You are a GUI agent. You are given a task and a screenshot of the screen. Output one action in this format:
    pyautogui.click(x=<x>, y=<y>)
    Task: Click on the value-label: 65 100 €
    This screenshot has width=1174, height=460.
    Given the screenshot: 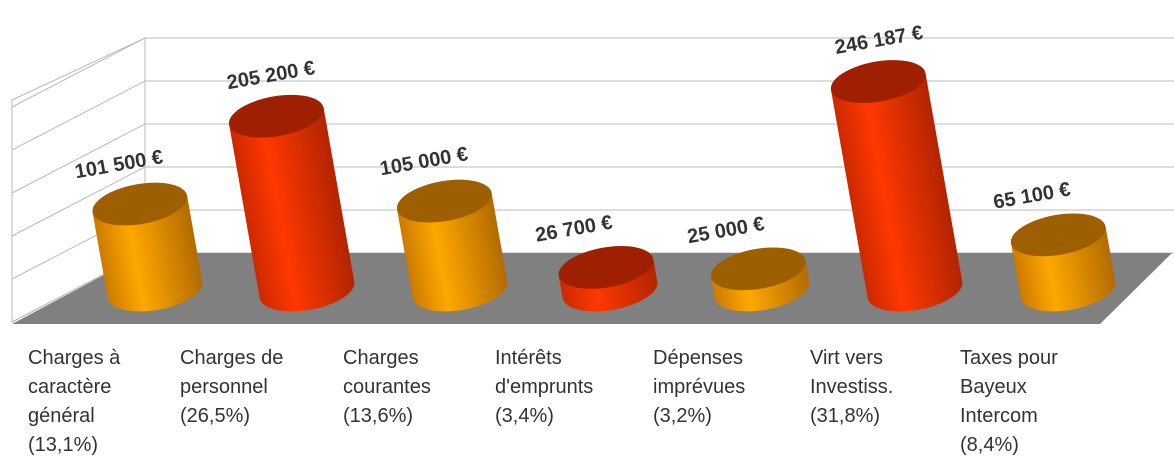 What is the action you would take?
    pyautogui.click(x=1032, y=196)
    